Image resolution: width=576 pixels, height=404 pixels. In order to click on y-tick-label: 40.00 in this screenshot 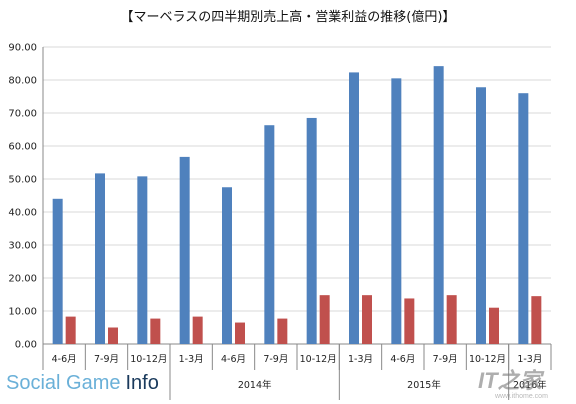, I will do `click(22, 213)`.